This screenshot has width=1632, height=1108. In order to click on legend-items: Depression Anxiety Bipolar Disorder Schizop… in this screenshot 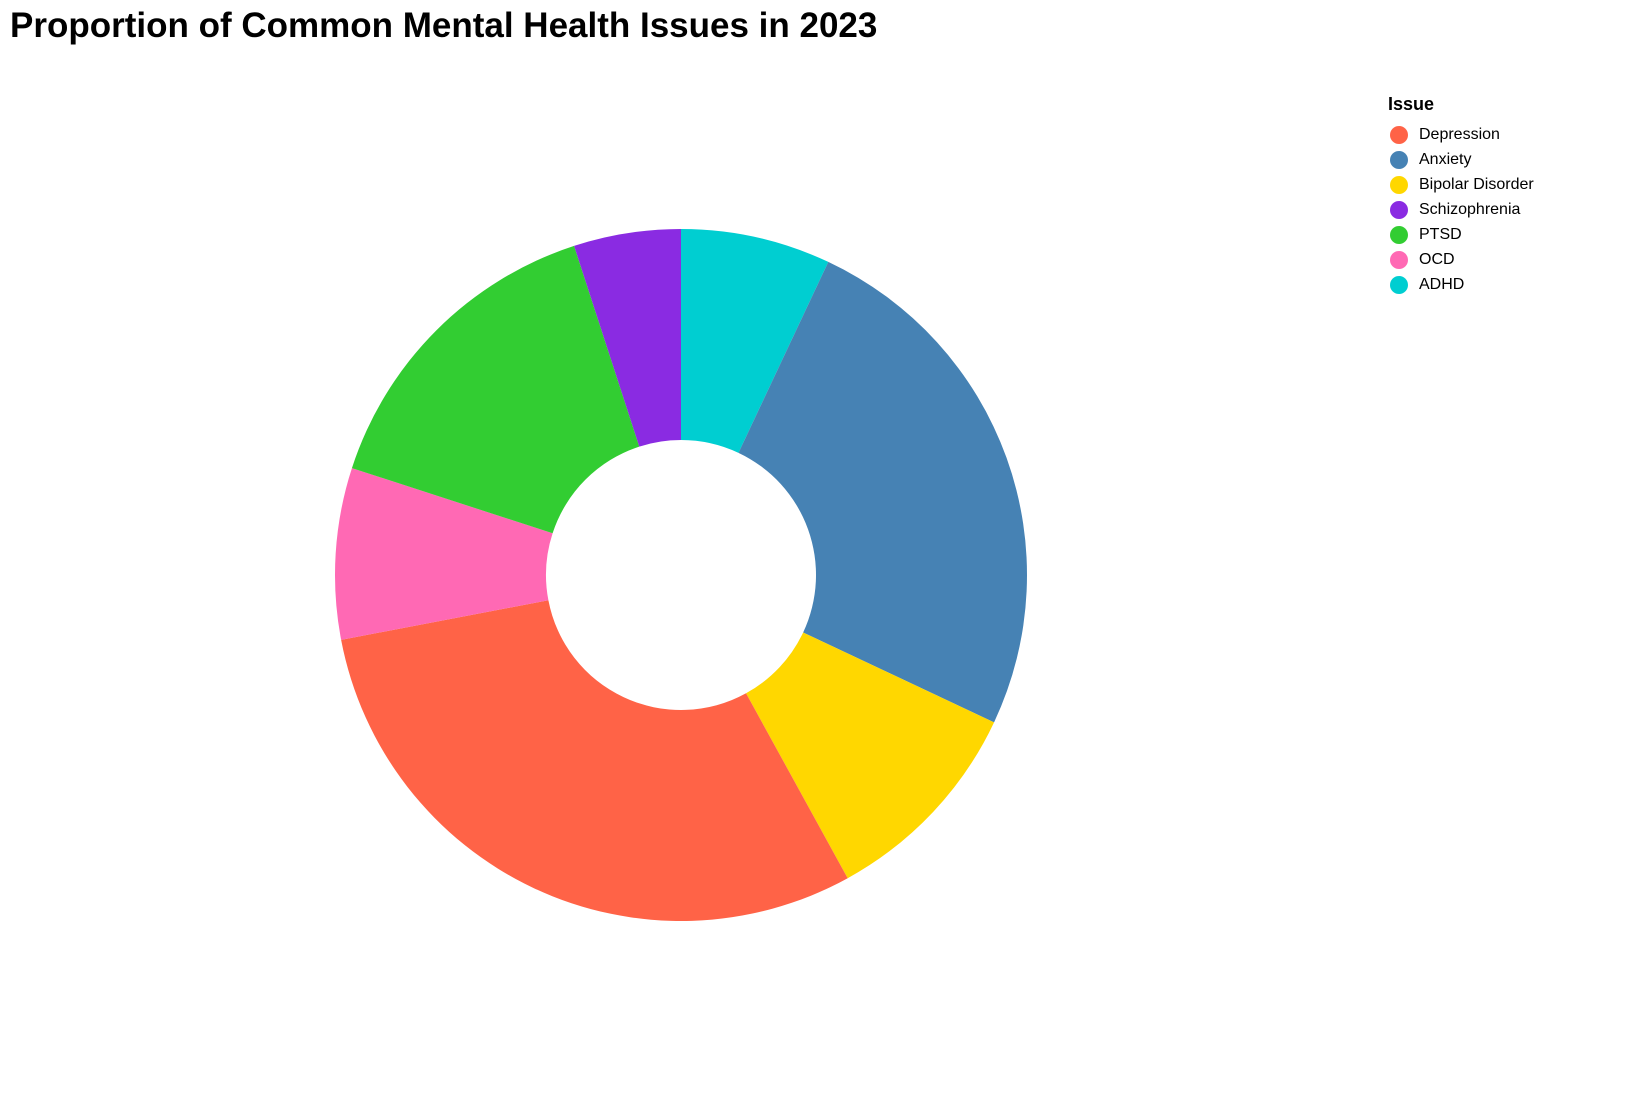, I will do `click(1461, 209)`.